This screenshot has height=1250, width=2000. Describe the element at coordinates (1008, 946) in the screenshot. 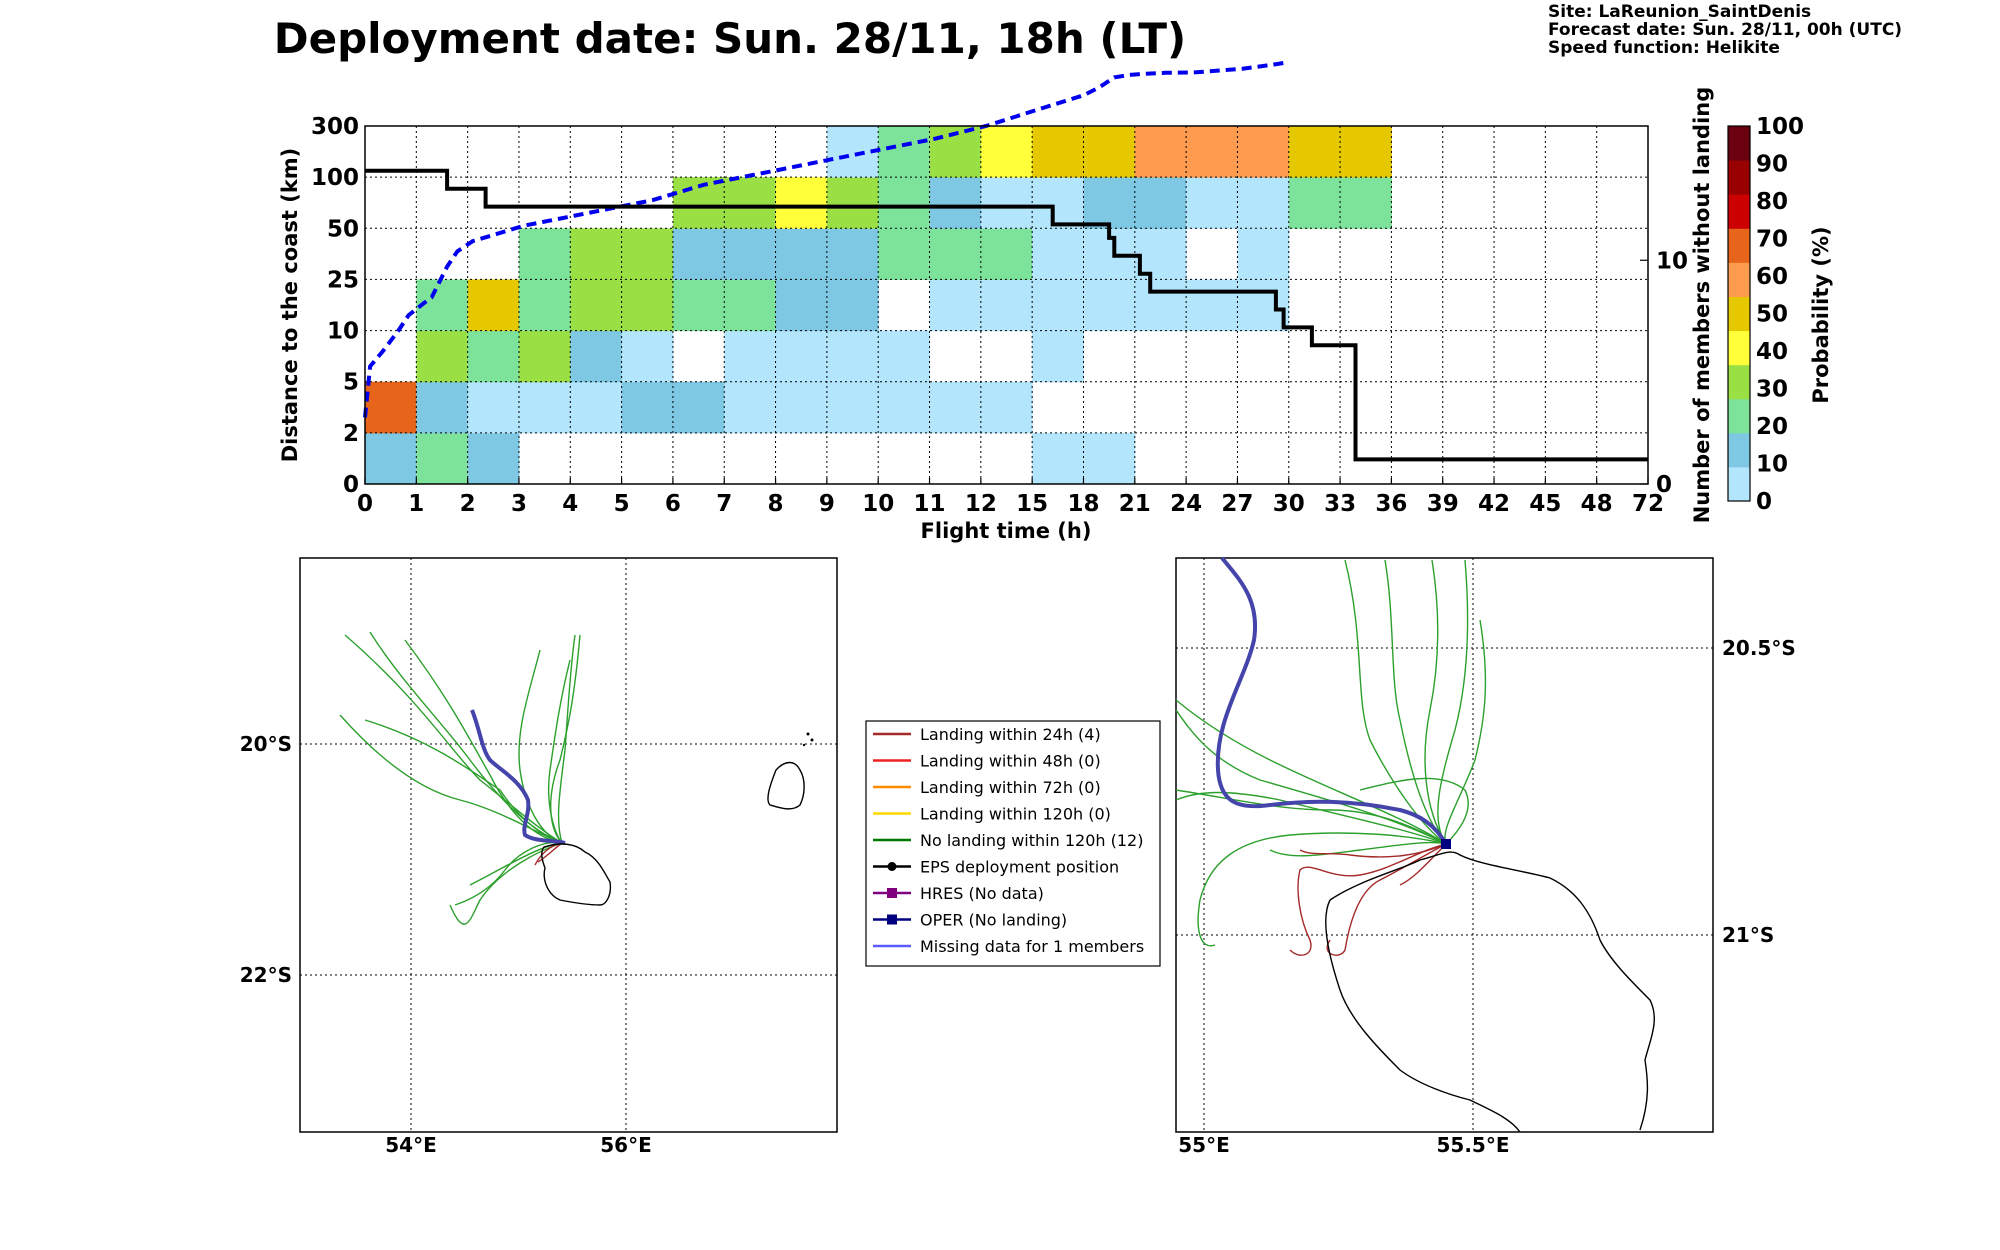

I see `legend-item: Missing data for 1 members` at that location.